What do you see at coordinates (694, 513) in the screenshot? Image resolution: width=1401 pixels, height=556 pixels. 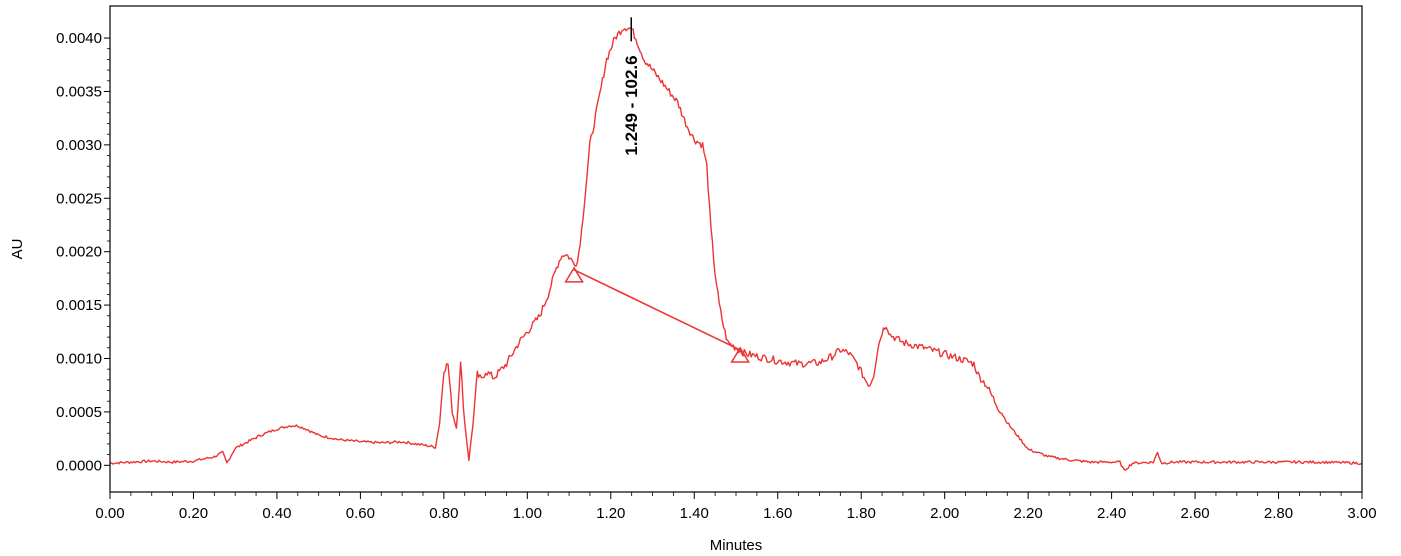 I see `x-tick-label: 1.40` at bounding box center [694, 513].